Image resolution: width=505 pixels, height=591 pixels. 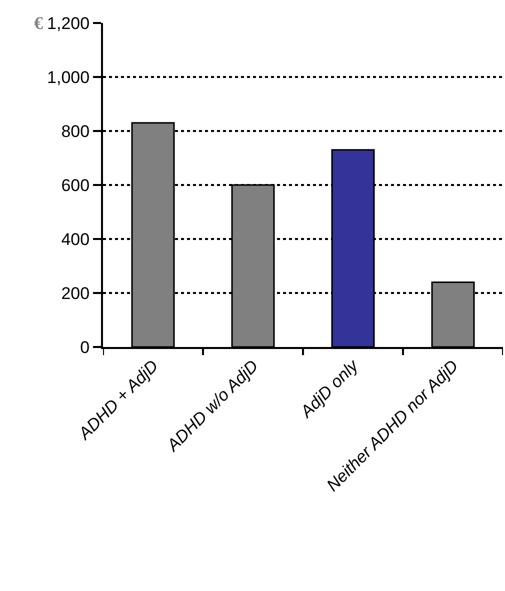 What do you see at coordinates (75, 293) in the screenshot?
I see `y-tick-label: 200` at bounding box center [75, 293].